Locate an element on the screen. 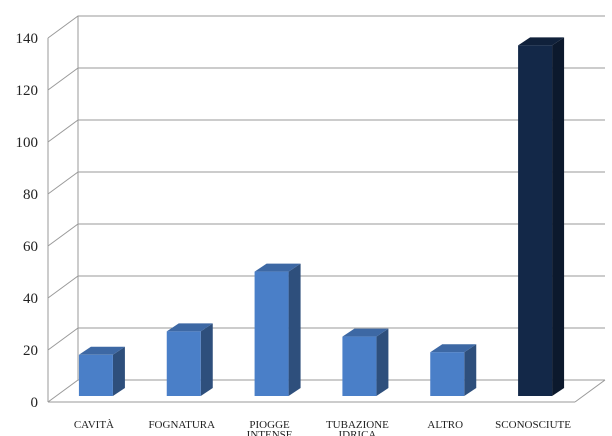 The width and height of the screenshot is (612, 436). x-category-label: SCONOSCIUTE is located at coordinates (533, 425).